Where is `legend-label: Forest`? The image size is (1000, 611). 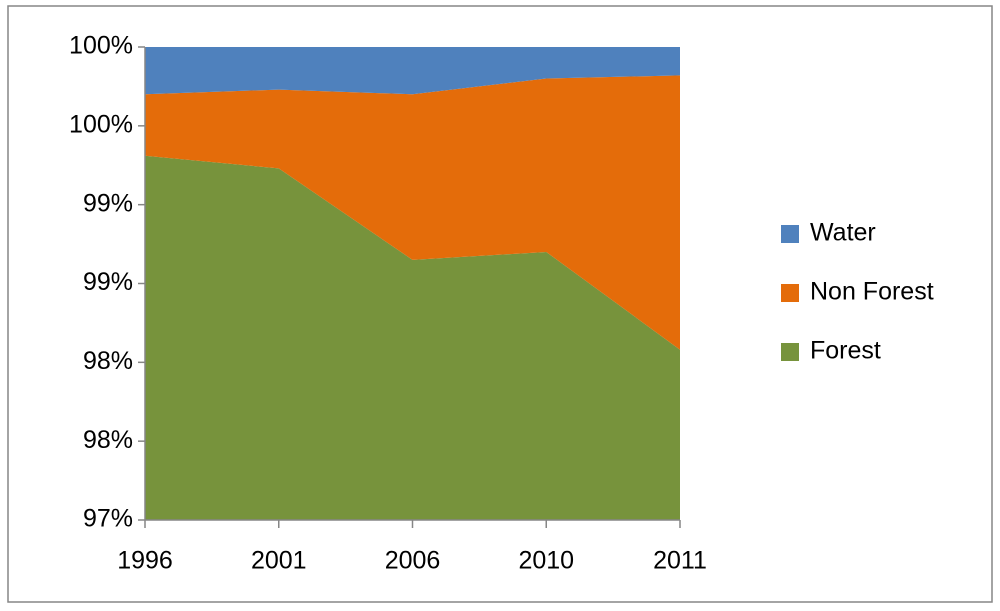
legend-label: Forest is located at coordinates (845, 351).